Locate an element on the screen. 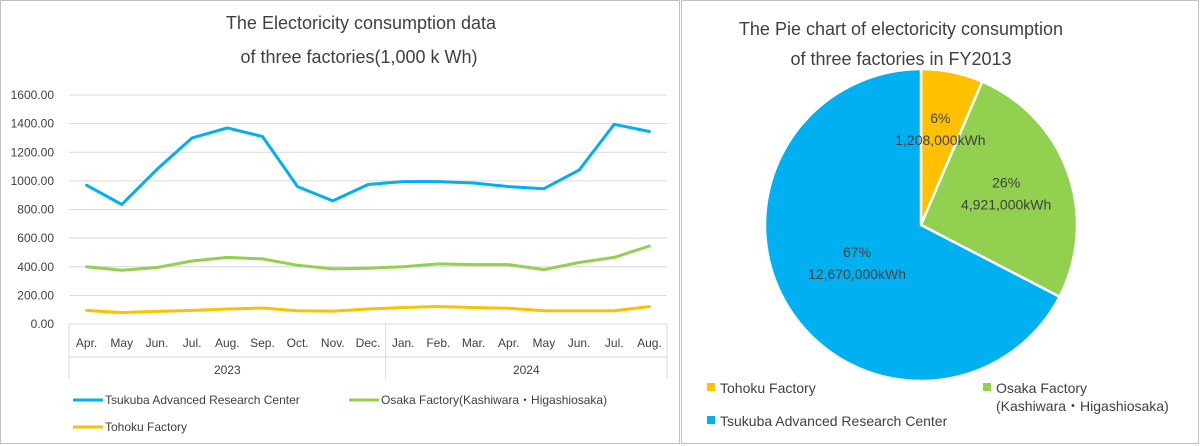  x-tick-label: Oct. is located at coordinates (298, 343).